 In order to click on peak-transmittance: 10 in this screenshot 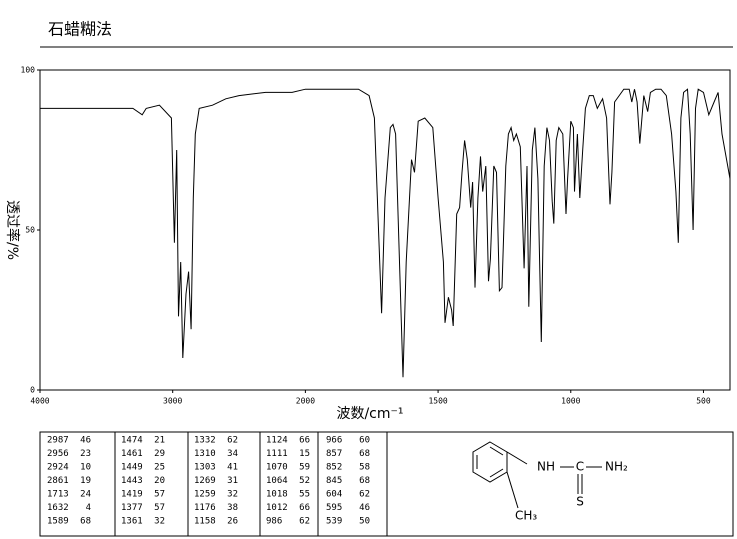, I will do `click(85, 468)`.